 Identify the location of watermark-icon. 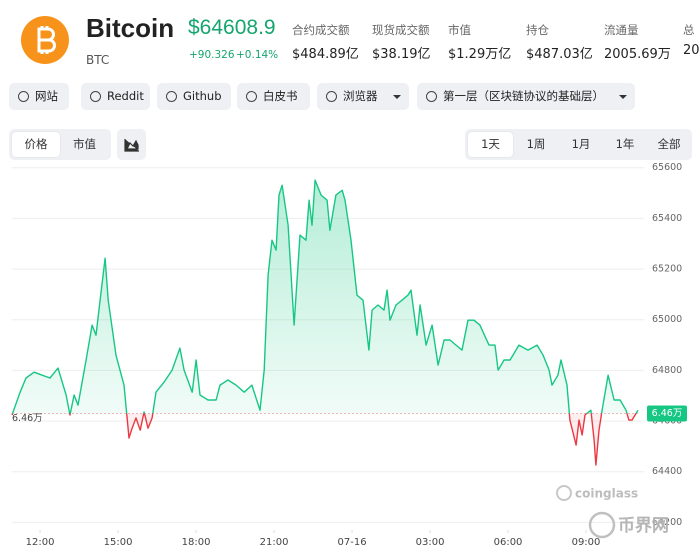
(564, 493).